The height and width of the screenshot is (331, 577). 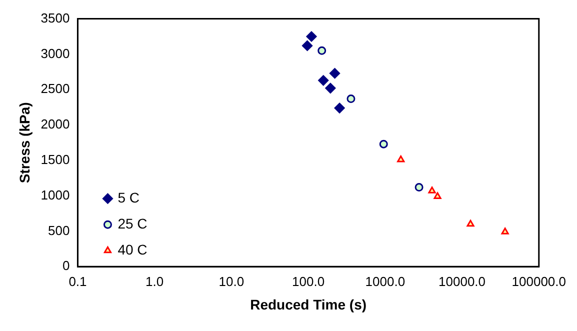 I want to click on x-tick-label: 100.0, so click(x=308, y=281).